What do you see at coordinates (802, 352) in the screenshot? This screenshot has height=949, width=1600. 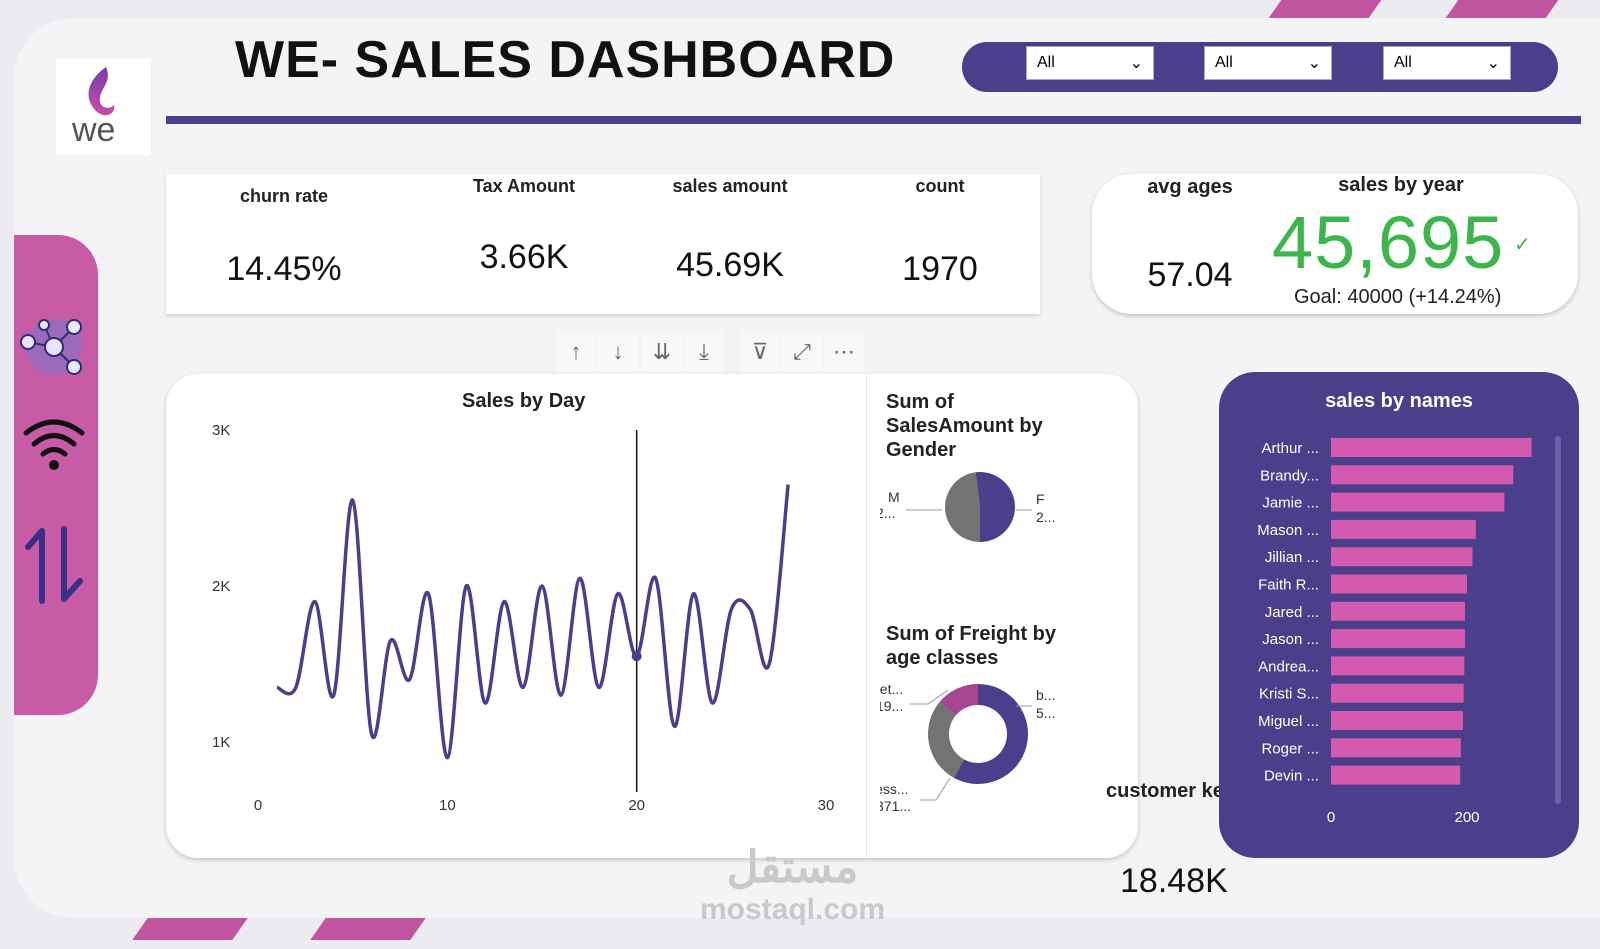 I see `focus-mode-icon: ⤢` at bounding box center [802, 352].